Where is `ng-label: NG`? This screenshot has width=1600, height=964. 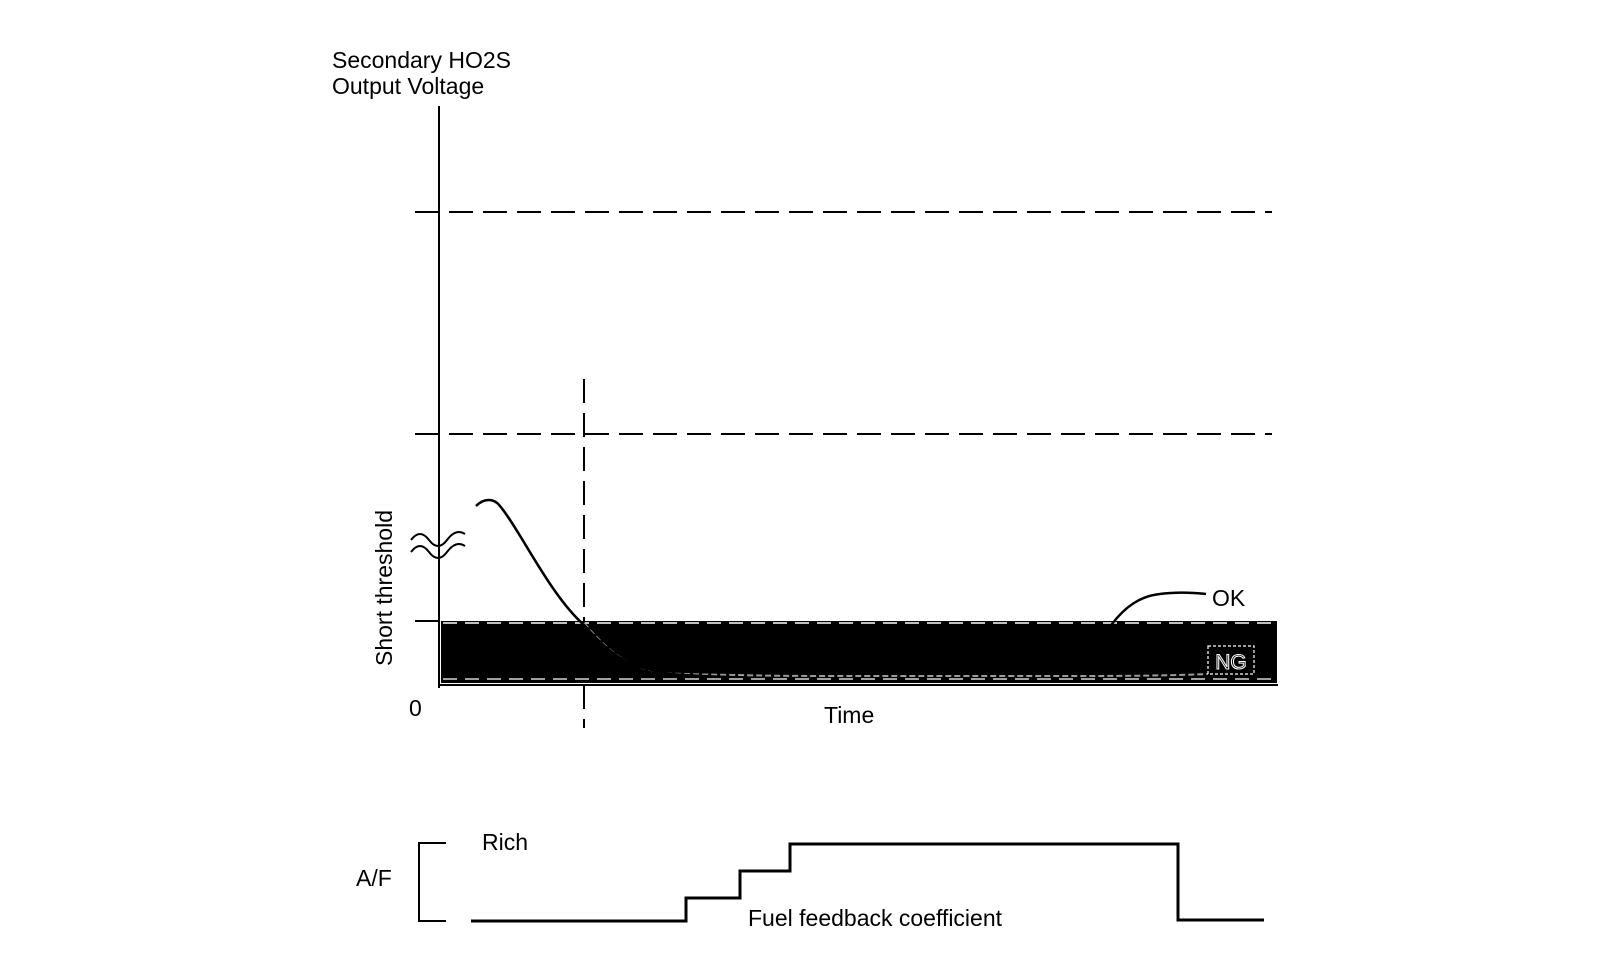 ng-label: NG is located at coordinates (1231, 662).